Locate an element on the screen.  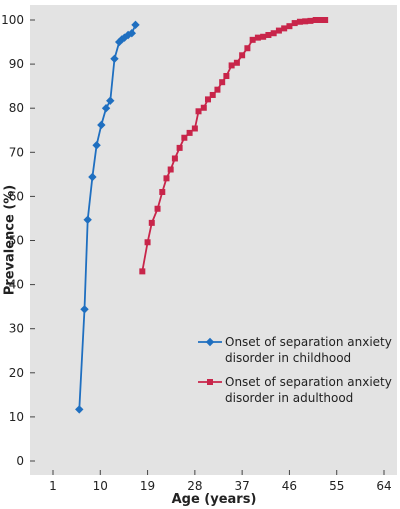
y-tick-label: 40 is located at coordinates (16, 285).